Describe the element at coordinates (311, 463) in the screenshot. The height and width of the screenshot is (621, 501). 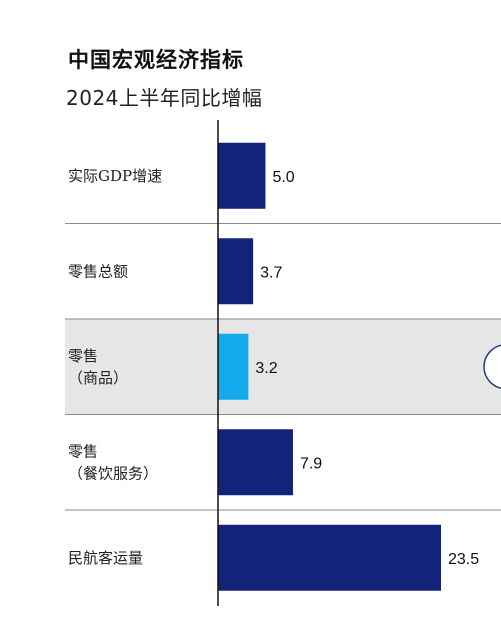
I see `bar-value-label: 7.9` at that location.